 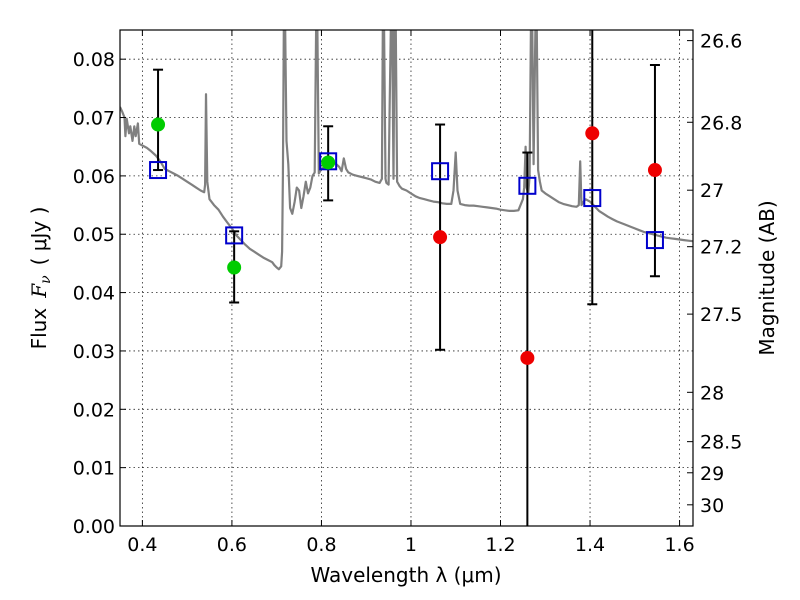 I want to click on y-axis-label: Flux Fν ( μJy ), so click(x=40, y=278).